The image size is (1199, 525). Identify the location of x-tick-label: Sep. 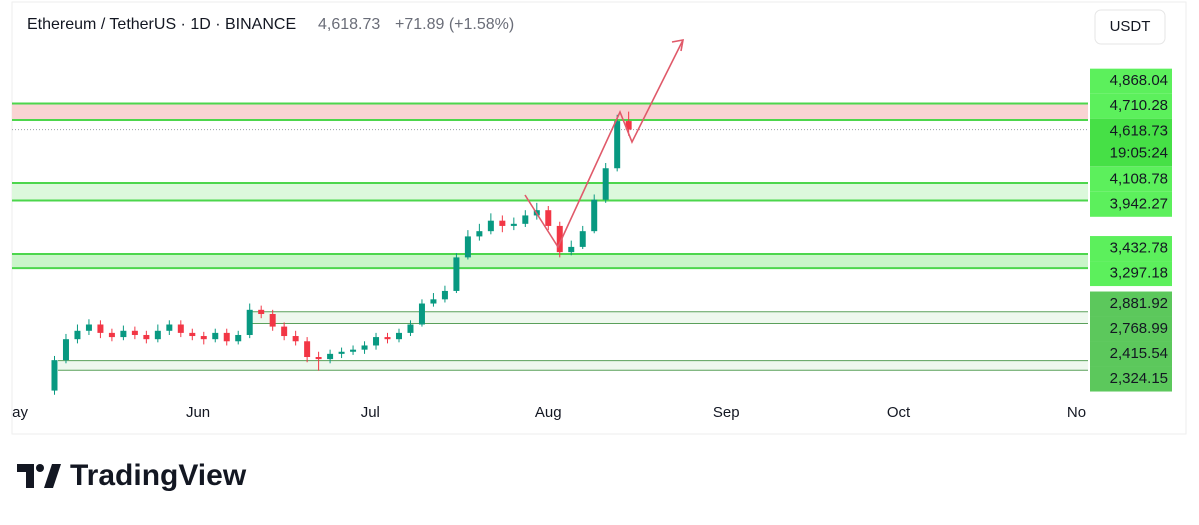
(726, 412).